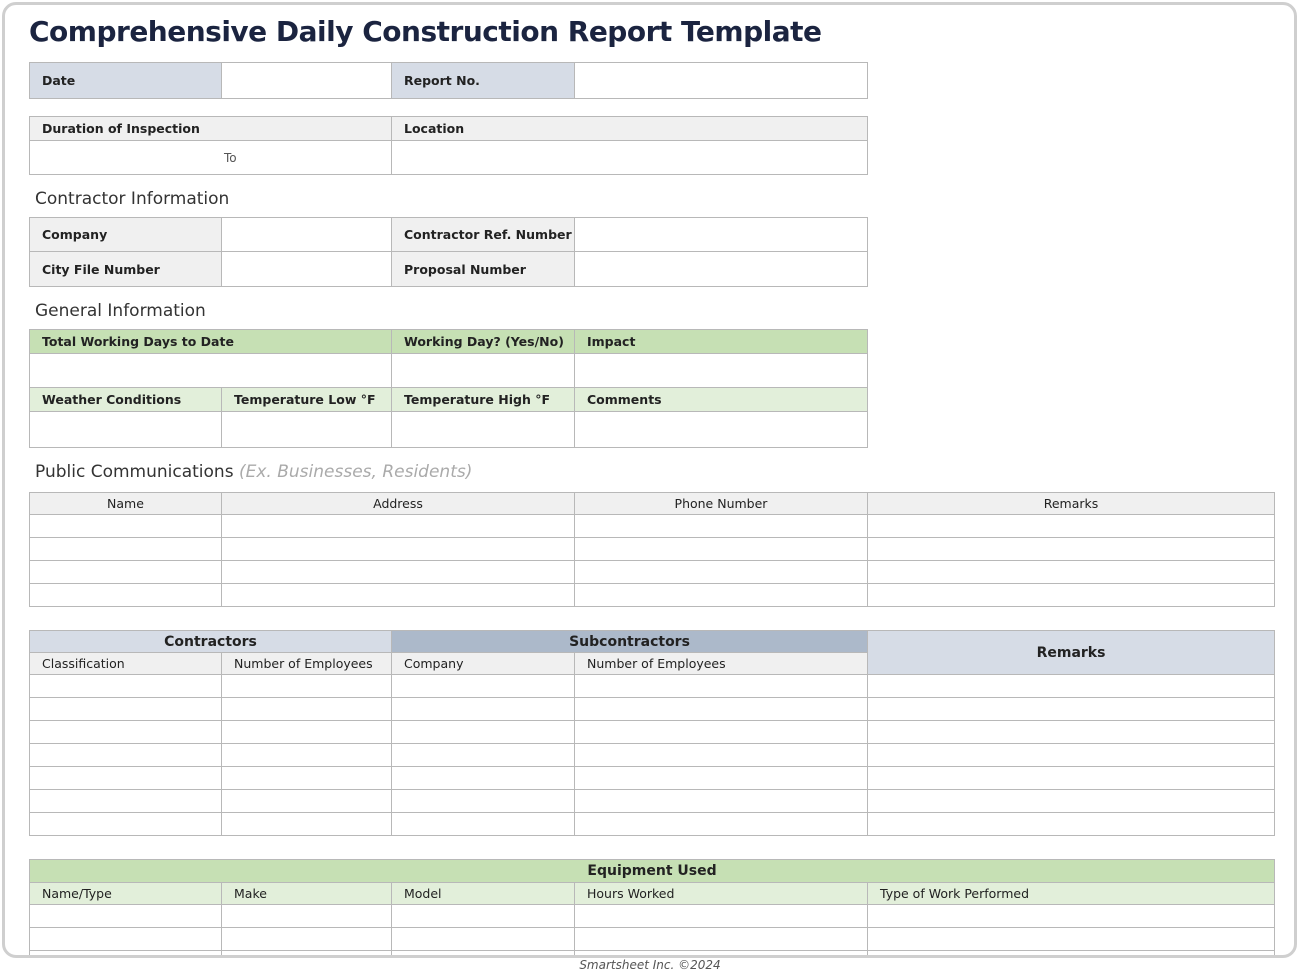  What do you see at coordinates (125, 234) in the screenshot?
I see `company-label: Company` at bounding box center [125, 234].